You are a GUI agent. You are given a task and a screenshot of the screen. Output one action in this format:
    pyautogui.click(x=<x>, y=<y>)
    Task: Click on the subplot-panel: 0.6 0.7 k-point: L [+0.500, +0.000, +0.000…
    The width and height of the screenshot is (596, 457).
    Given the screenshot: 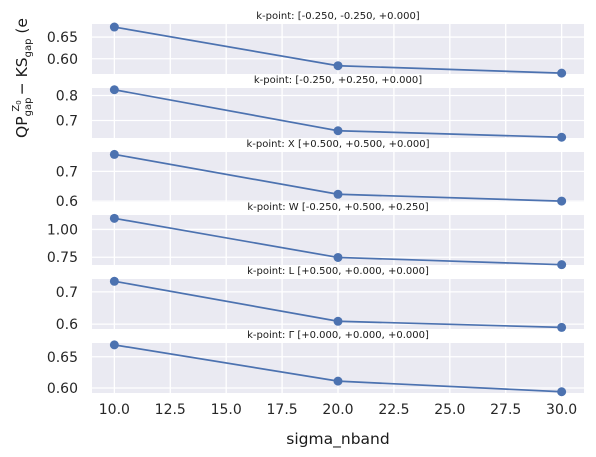 What is the action you would take?
    pyautogui.click(x=320, y=299)
    